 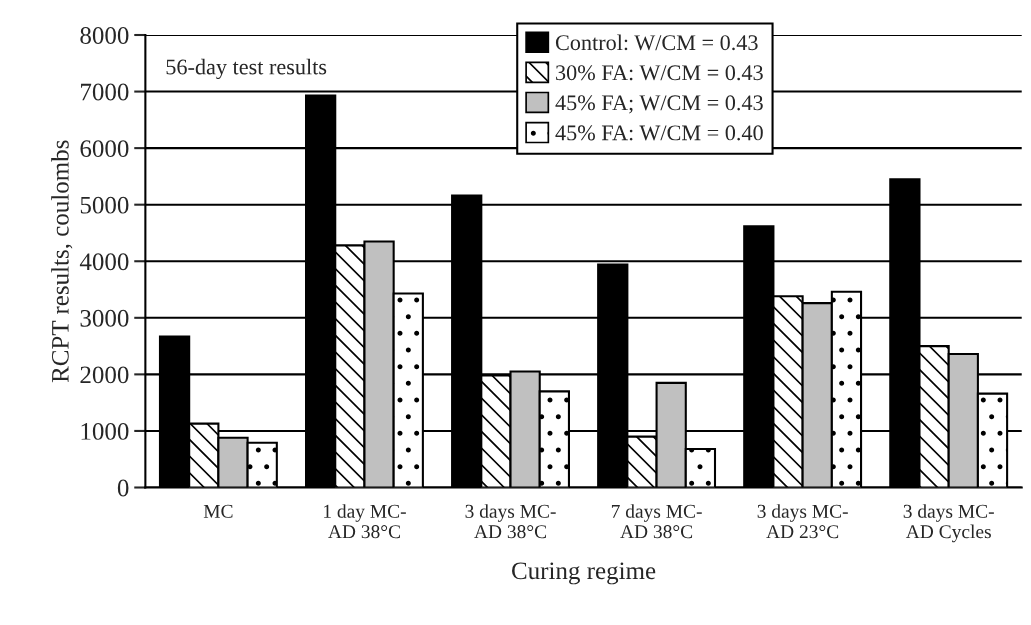 What do you see at coordinates (948, 523) in the screenshot?
I see `x-tick-label: 3 days MC- AD Cycles` at bounding box center [948, 523].